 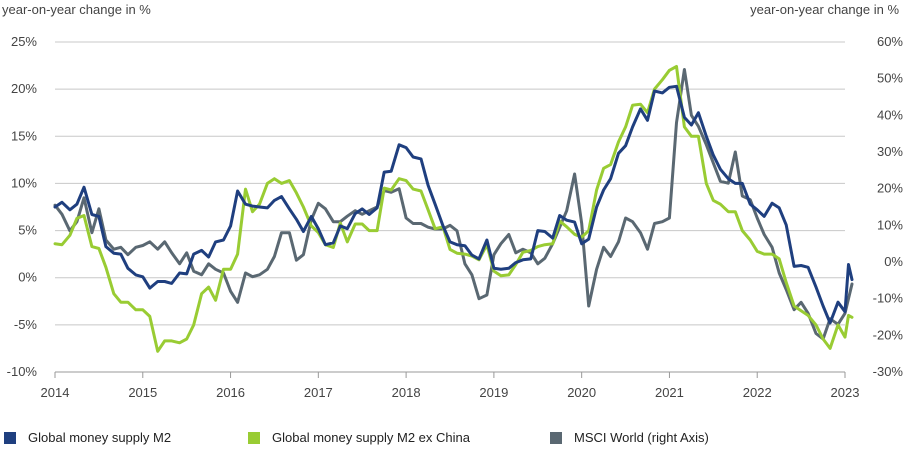 What do you see at coordinates (893, 261) in the screenshot?
I see `y-tick-right-label: 0%` at bounding box center [893, 261].